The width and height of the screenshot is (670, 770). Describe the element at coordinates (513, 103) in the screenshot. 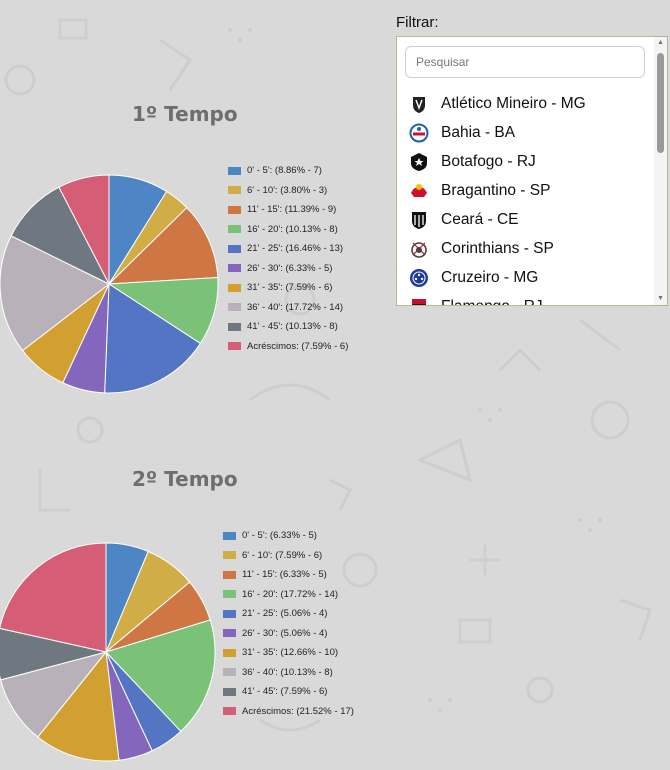

I see `team-name: Atlético Mineiro - MG` at that location.